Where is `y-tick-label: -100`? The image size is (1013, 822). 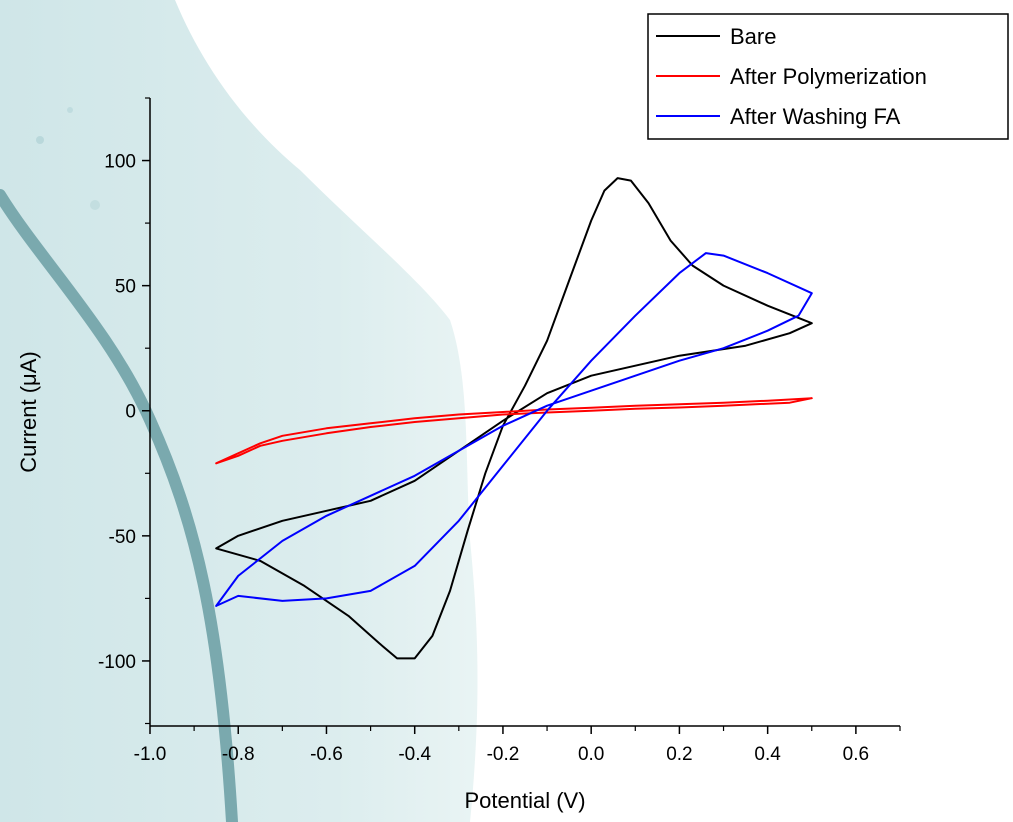 y-tick-label: -100 is located at coordinates (117, 662).